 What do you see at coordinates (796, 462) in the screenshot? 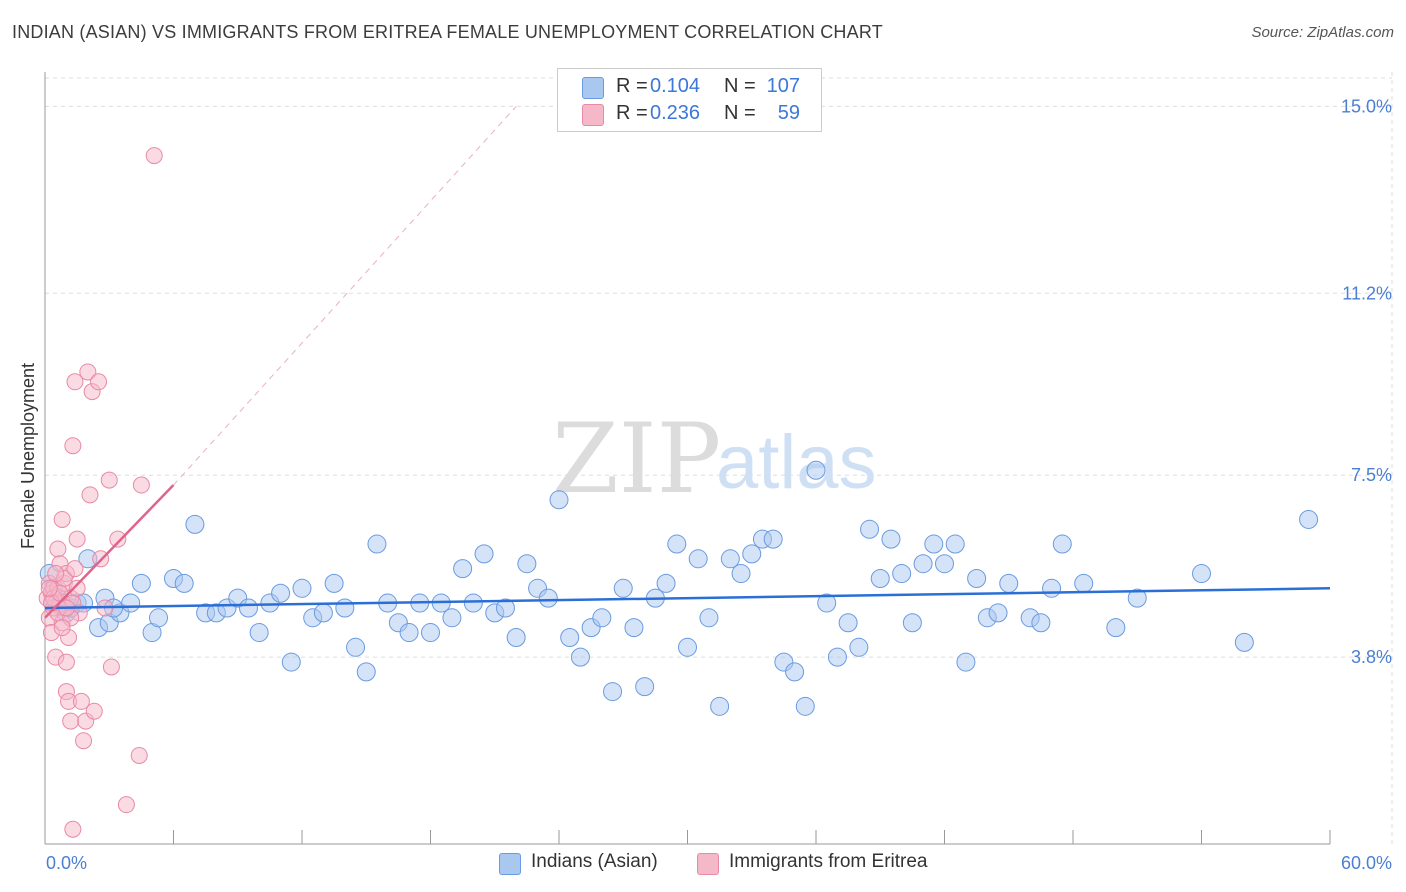
I see `watermark-atlas: atlas` at bounding box center [796, 462].